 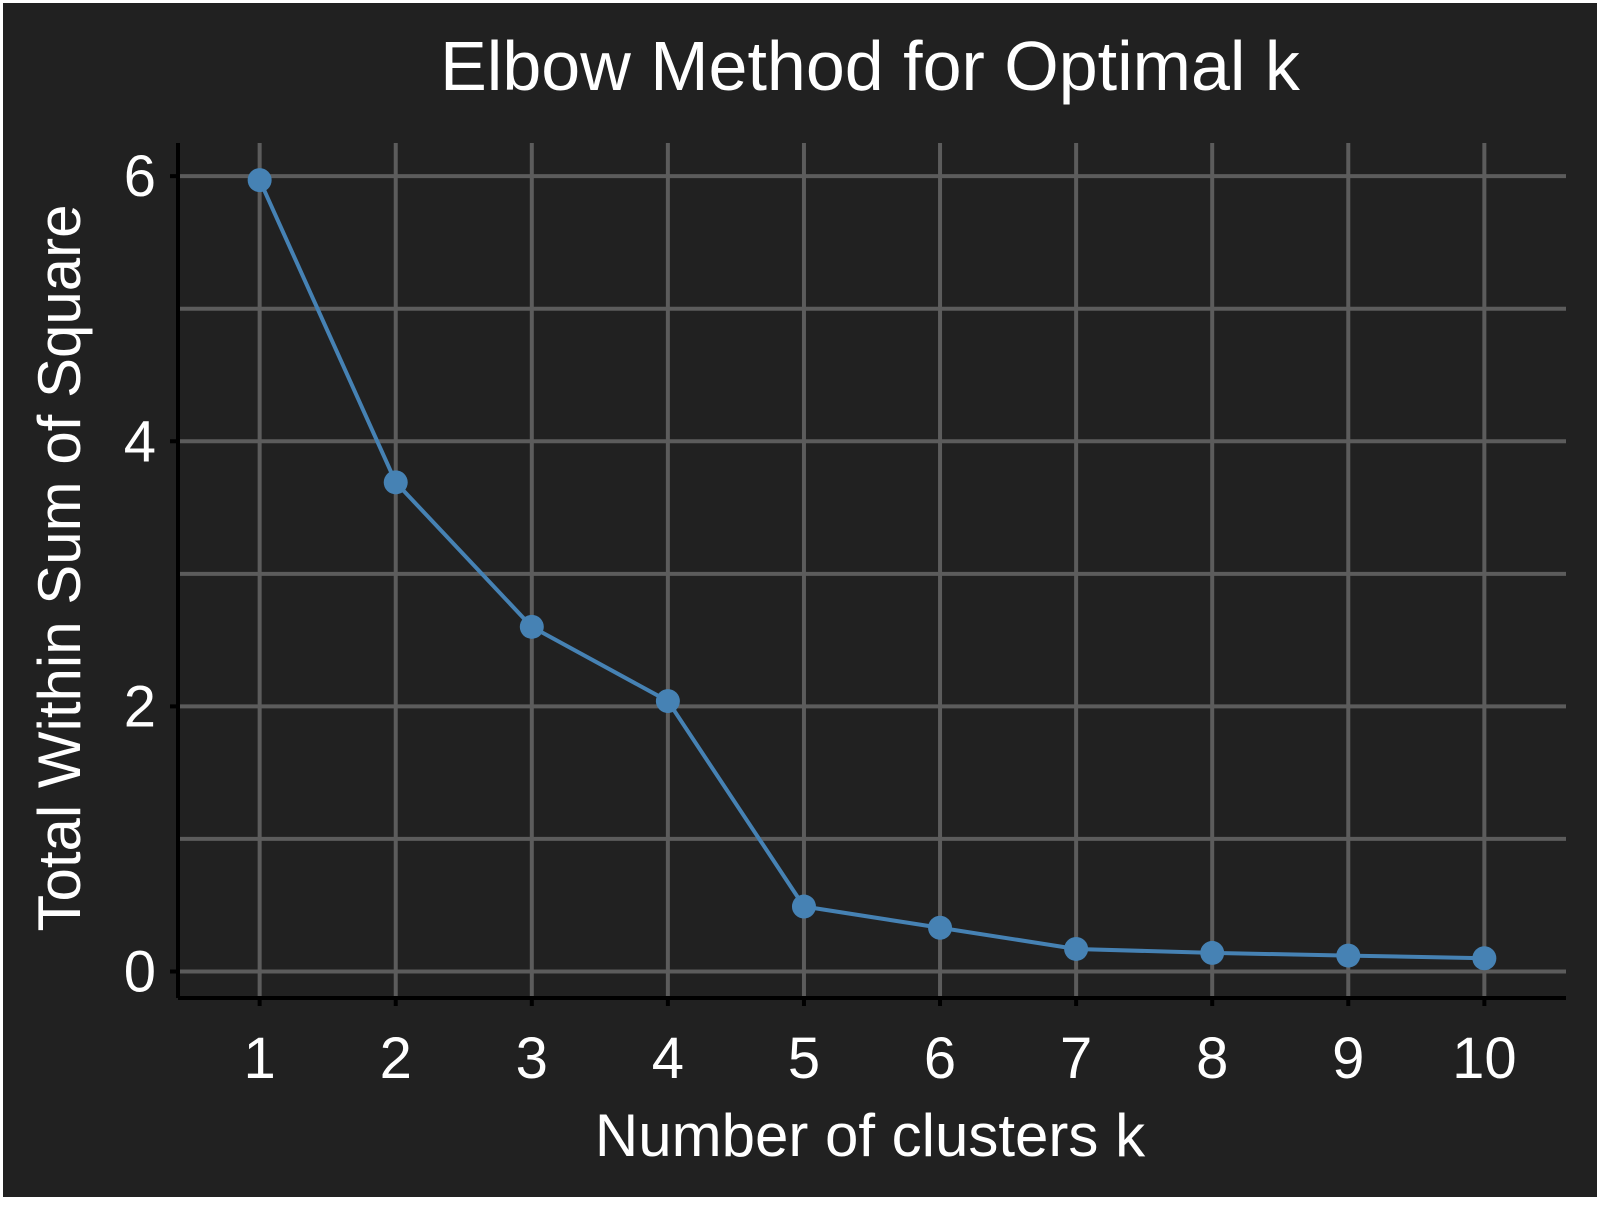 I want to click on y-axis-label: Total Within Sum of Square, so click(x=59, y=567).